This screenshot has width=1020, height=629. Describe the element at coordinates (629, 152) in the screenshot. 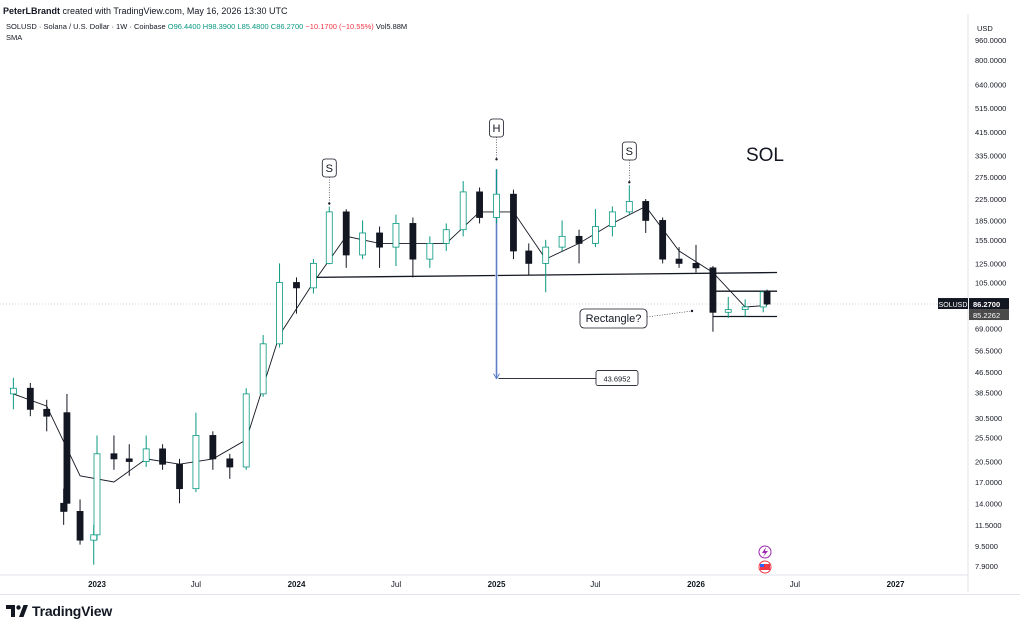

I see `right-shoulder-label-text: S` at that location.